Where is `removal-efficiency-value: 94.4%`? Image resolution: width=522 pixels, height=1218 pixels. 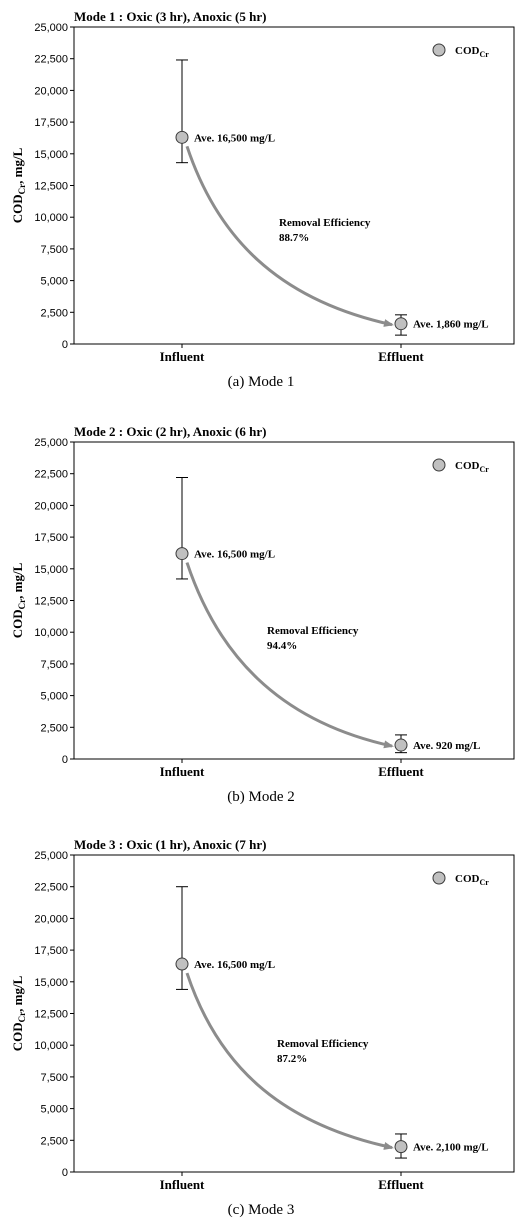
removal-efficiency-value: 94.4% is located at coordinates (282, 646).